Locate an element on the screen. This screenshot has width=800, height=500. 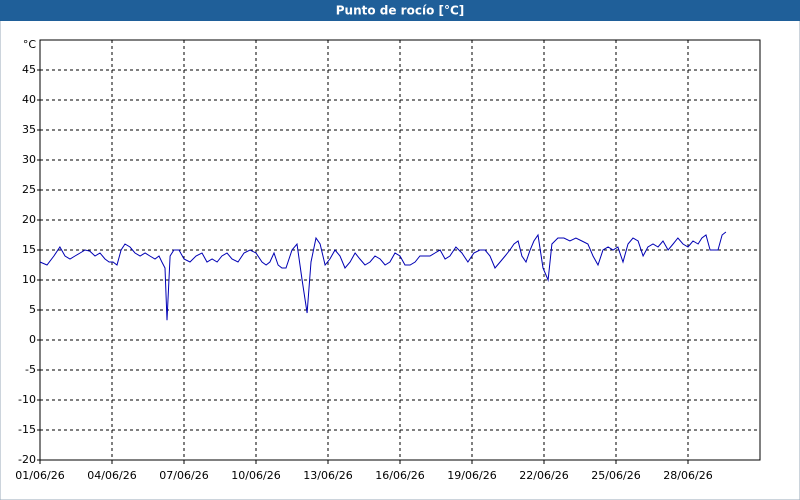
x-tick-label: 28/06/26 is located at coordinates (687, 475).